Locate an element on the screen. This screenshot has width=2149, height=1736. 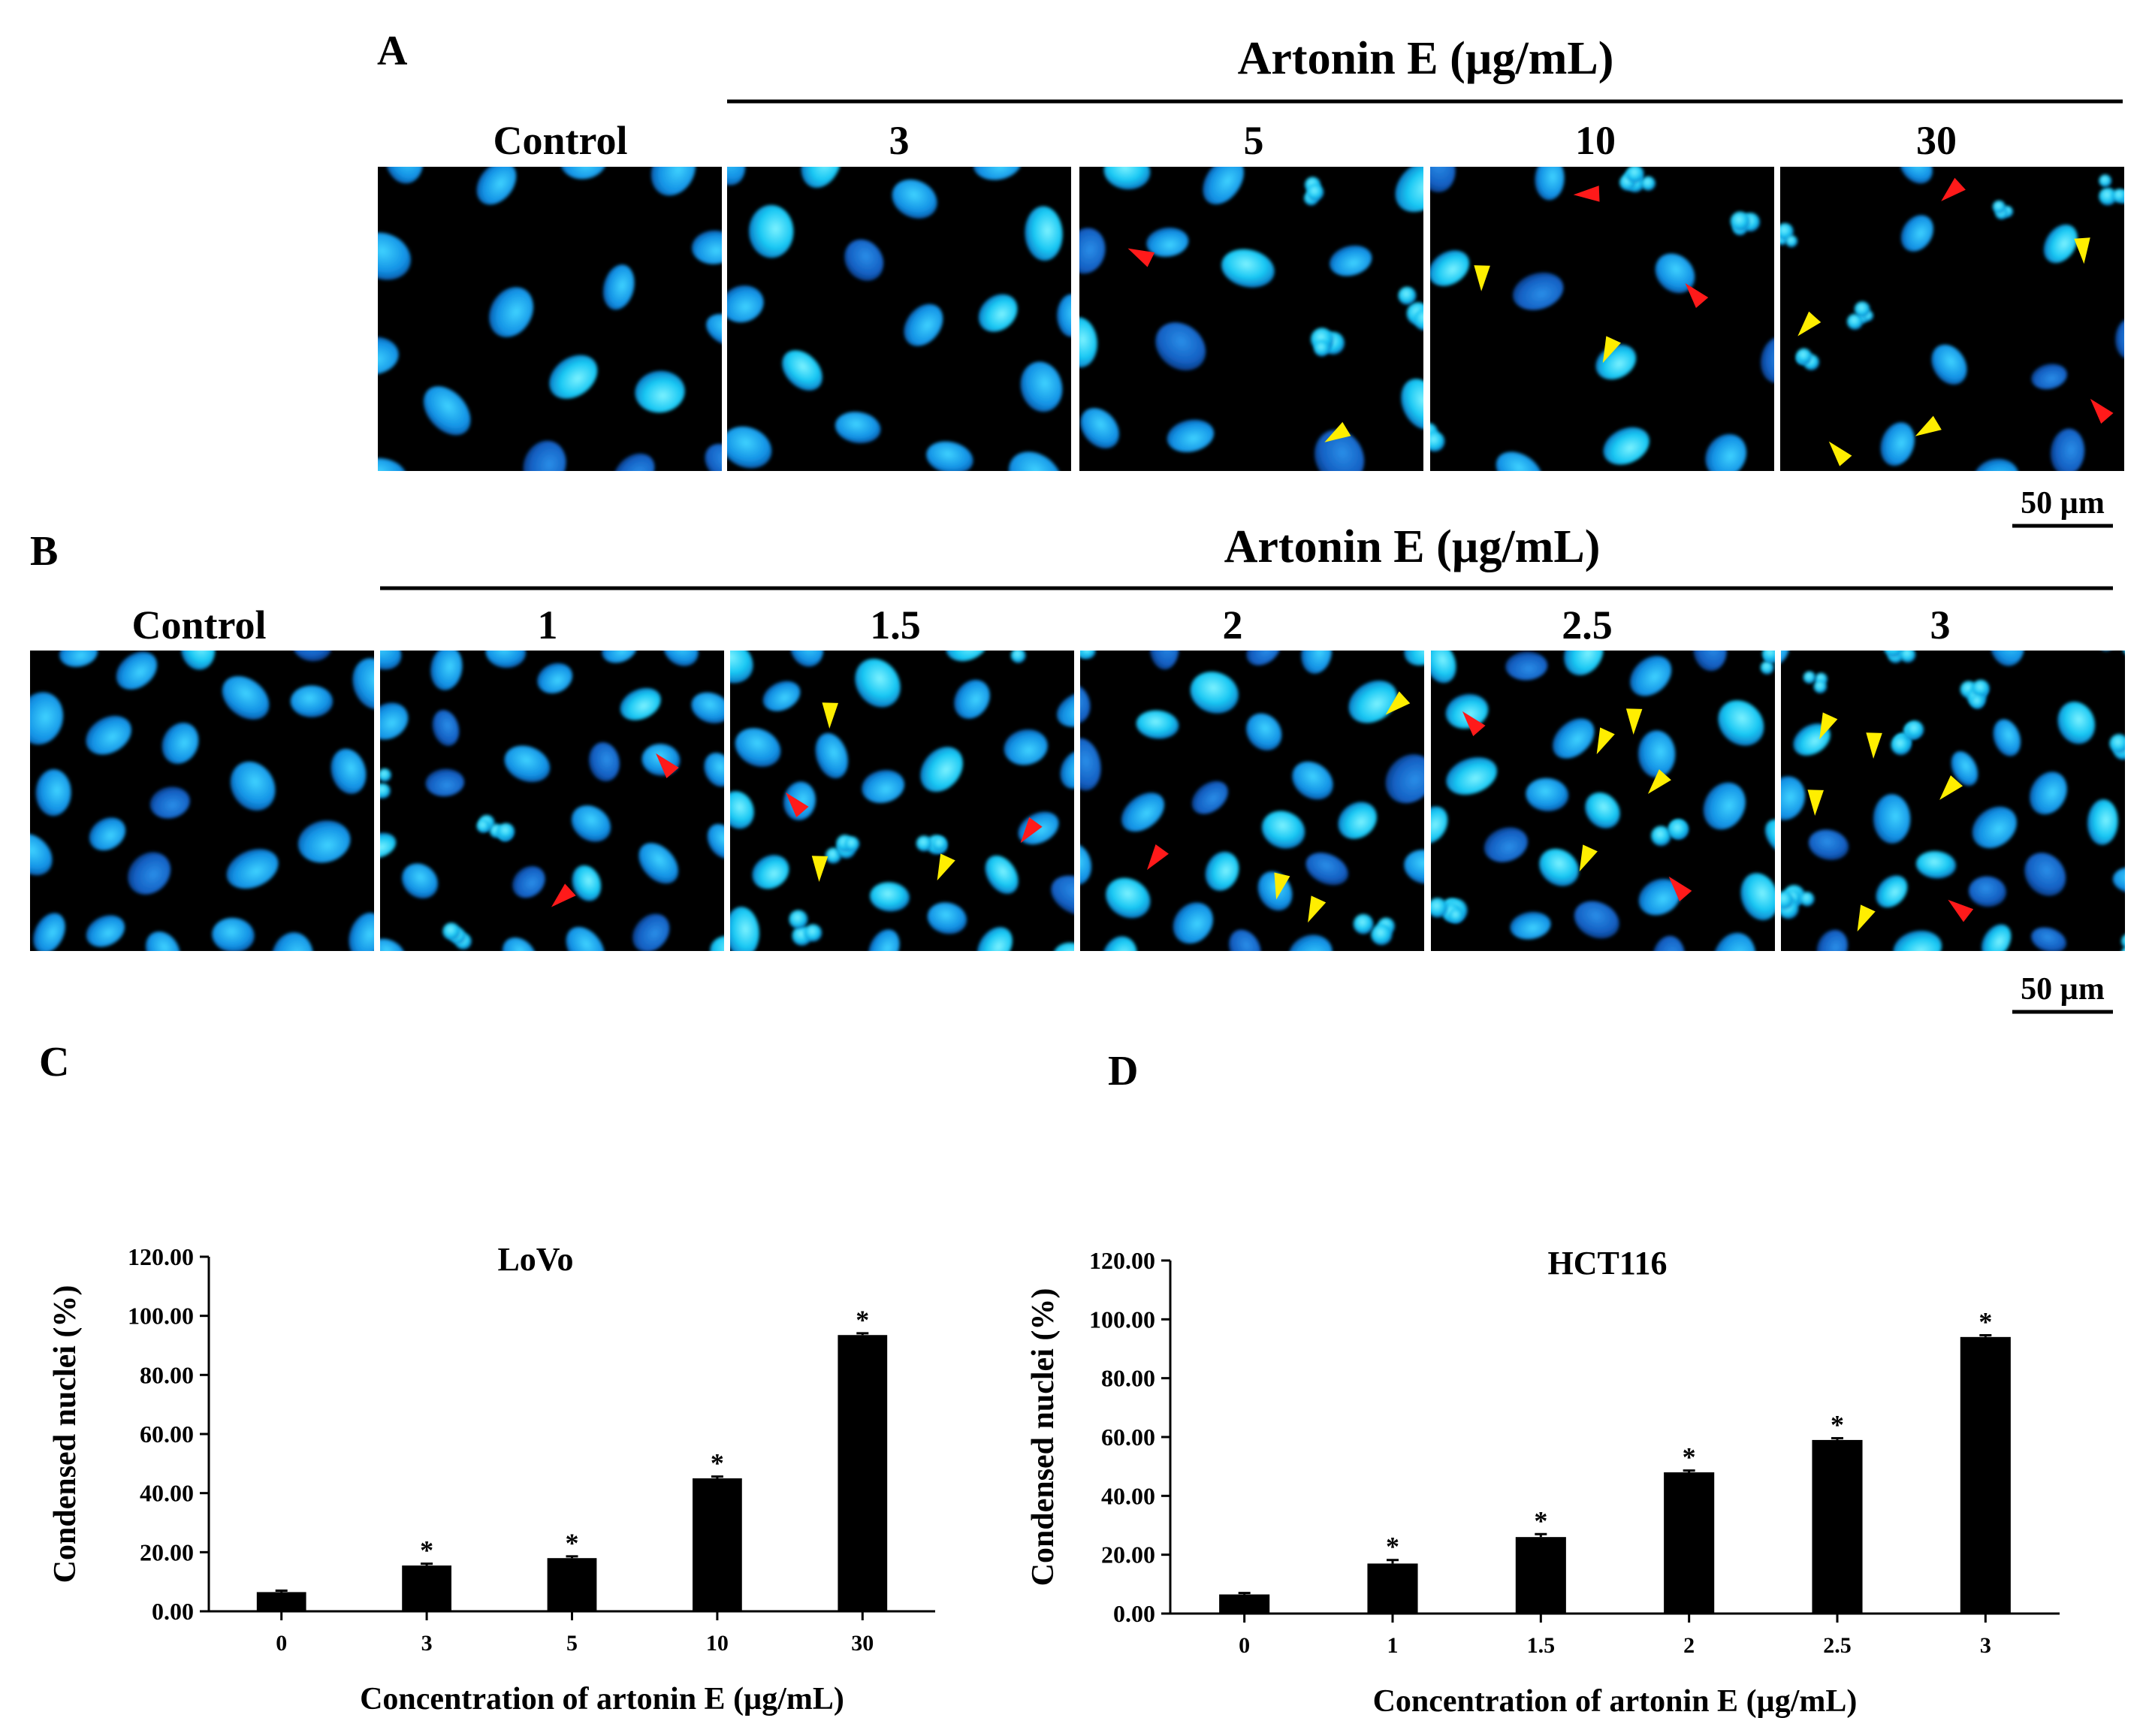
row-a-scale-bar-label: 50 µm is located at coordinates (2063, 503).